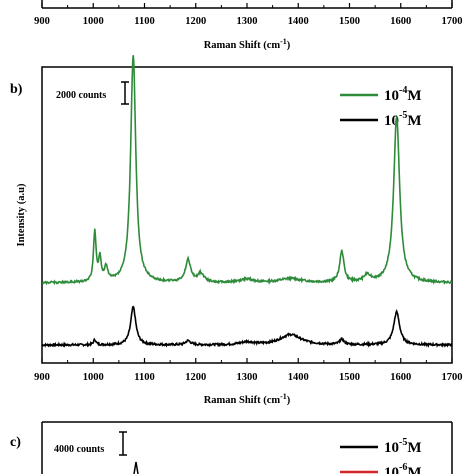 Image resolution: width=474 pixels, height=474 pixels. I want to click on legend-label-1e-4: 10-4M, so click(403, 94).